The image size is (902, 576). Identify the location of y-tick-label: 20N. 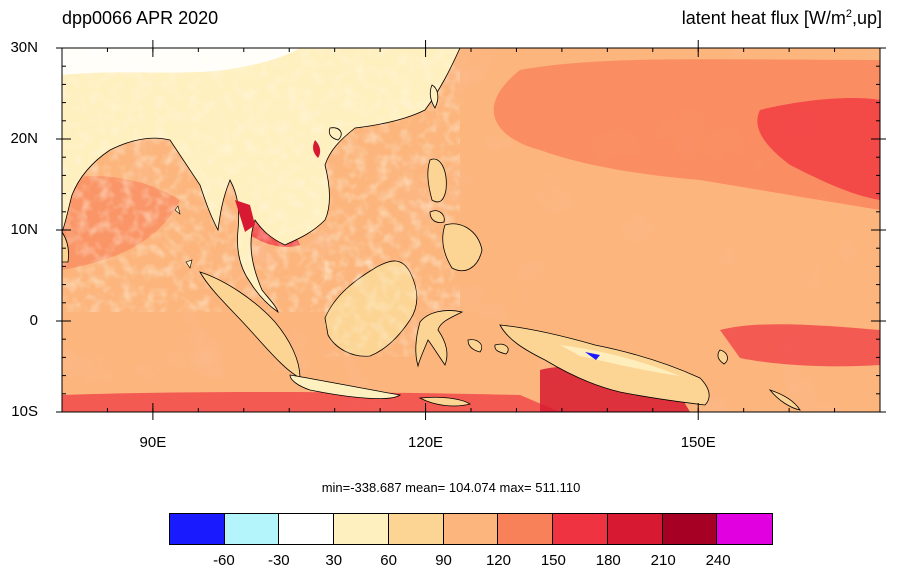
(24, 138).